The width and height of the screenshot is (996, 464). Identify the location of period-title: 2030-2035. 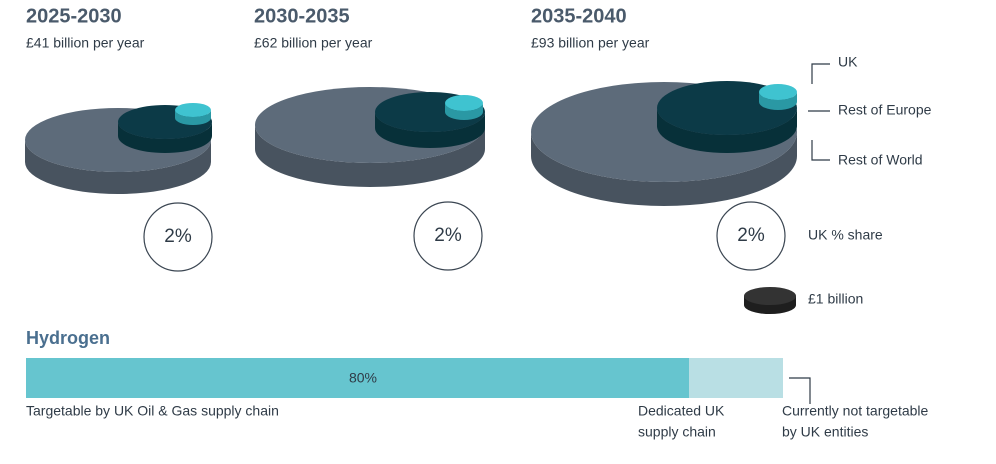
(302, 16).